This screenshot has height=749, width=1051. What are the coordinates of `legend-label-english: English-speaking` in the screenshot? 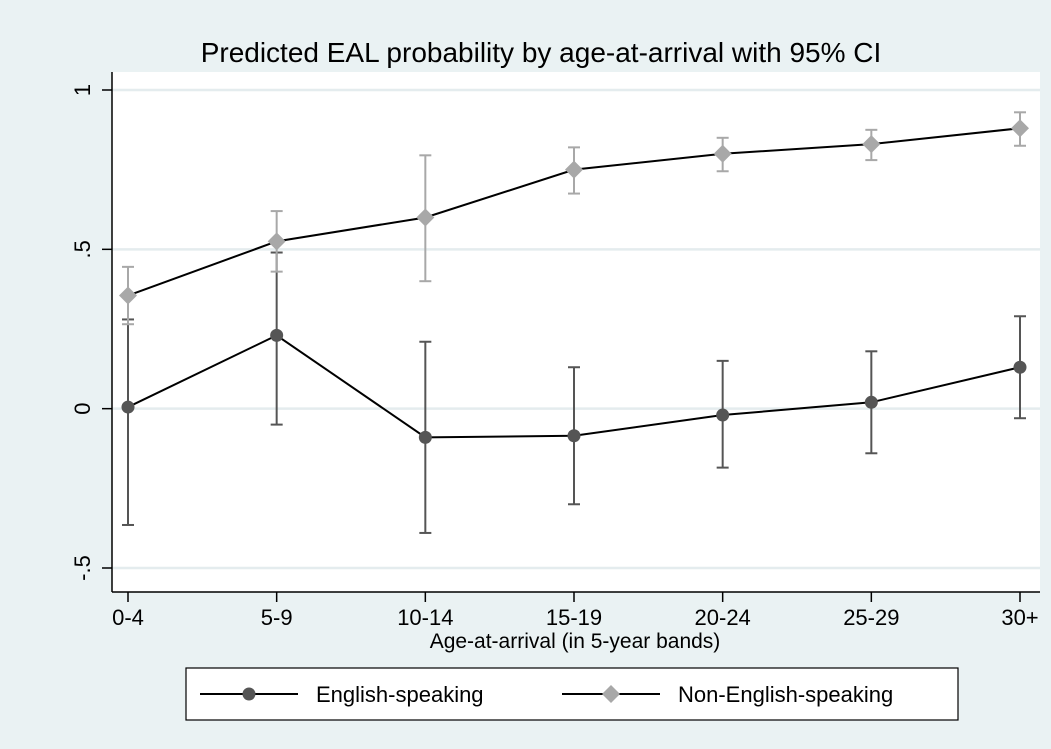 It's located at (400, 694).